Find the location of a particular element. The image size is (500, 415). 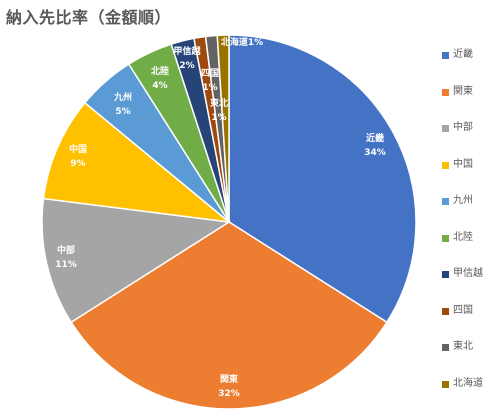

legend-label: 甲信越 is located at coordinates (468, 273).